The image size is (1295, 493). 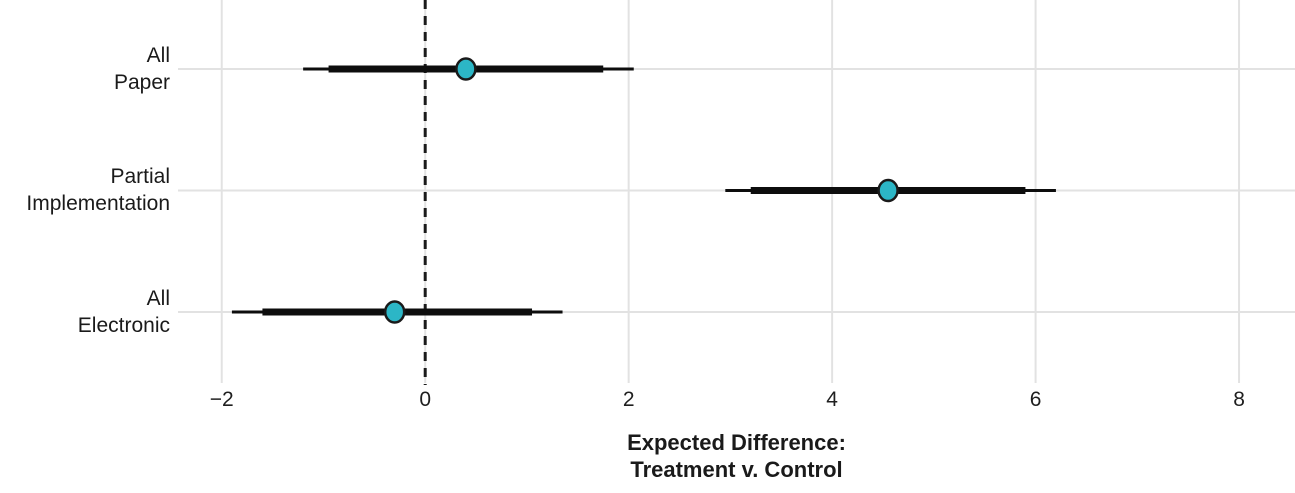 What do you see at coordinates (98, 190) in the screenshot?
I see `y-axis-label-partial-implementation: Partial Implementation` at bounding box center [98, 190].